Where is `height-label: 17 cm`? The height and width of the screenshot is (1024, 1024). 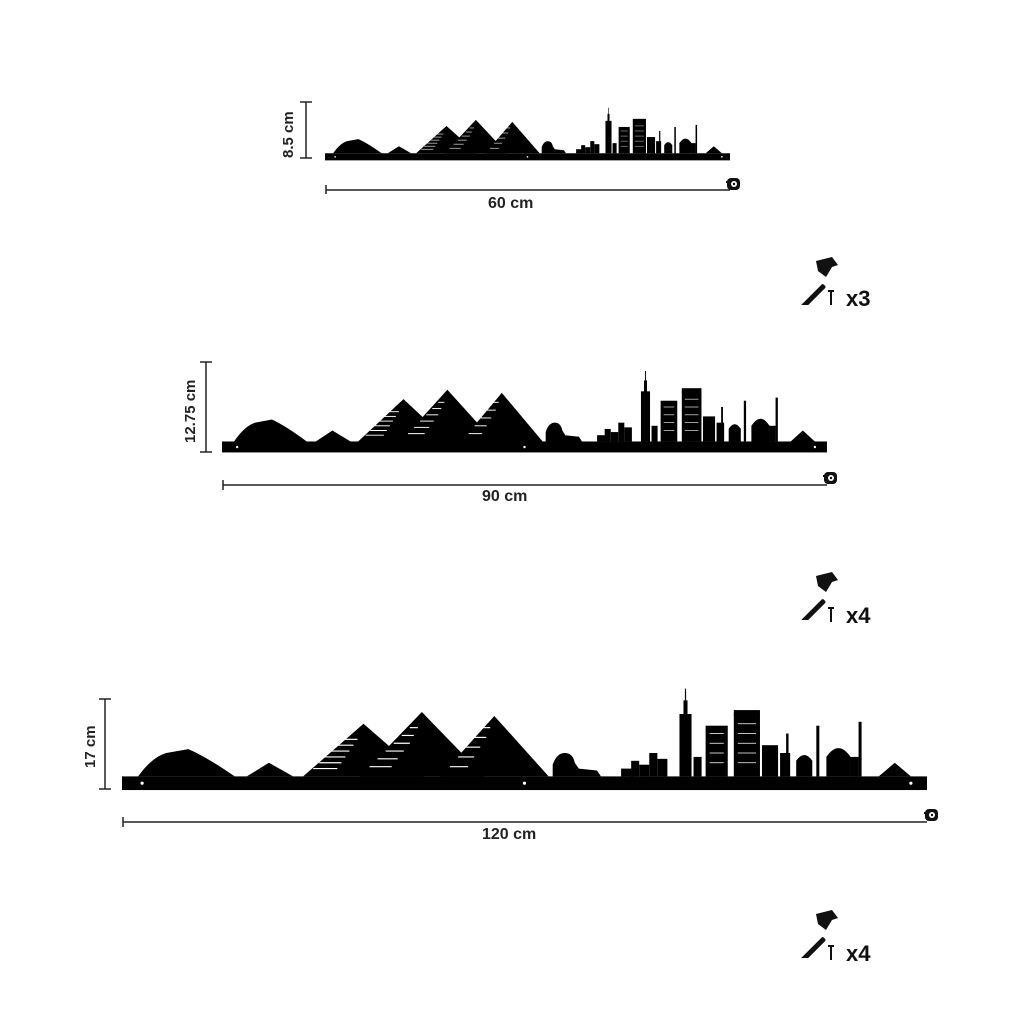
height-label: 17 cm is located at coordinates (90, 746).